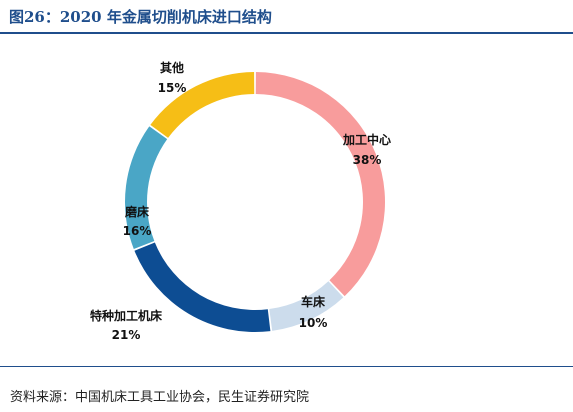  What do you see at coordinates (286, 33) in the screenshot?
I see `title-divider` at bounding box center [286, 33].